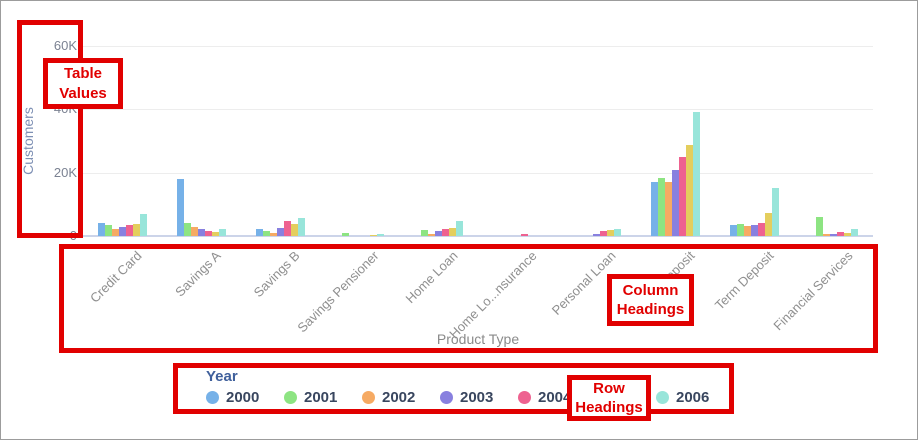  I want to click on legend-title: Year, so click(222, 376).